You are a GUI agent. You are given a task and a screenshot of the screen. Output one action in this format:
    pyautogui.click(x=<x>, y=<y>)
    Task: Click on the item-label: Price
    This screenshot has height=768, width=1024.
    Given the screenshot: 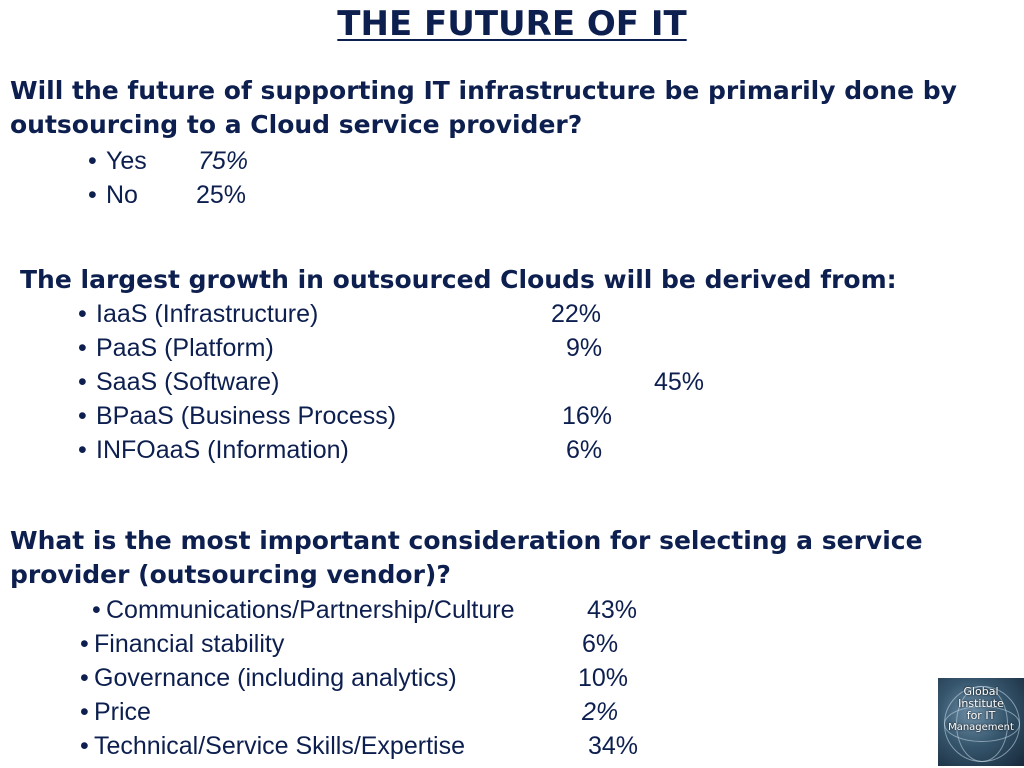 What is the action you would take?
    pyautogui.click(x=122, y=712)
    